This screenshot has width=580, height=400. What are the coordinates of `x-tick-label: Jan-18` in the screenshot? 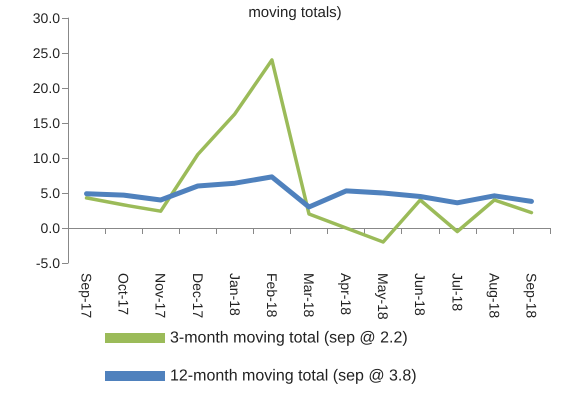 It's located at (234, 294).